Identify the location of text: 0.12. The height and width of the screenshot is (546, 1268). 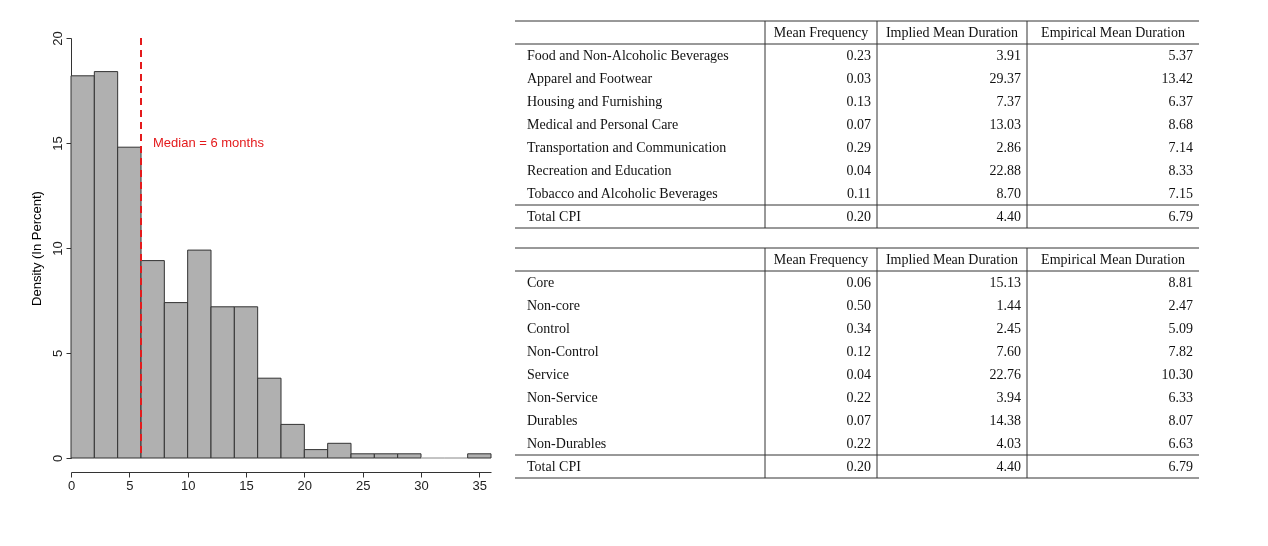
(858, 351).